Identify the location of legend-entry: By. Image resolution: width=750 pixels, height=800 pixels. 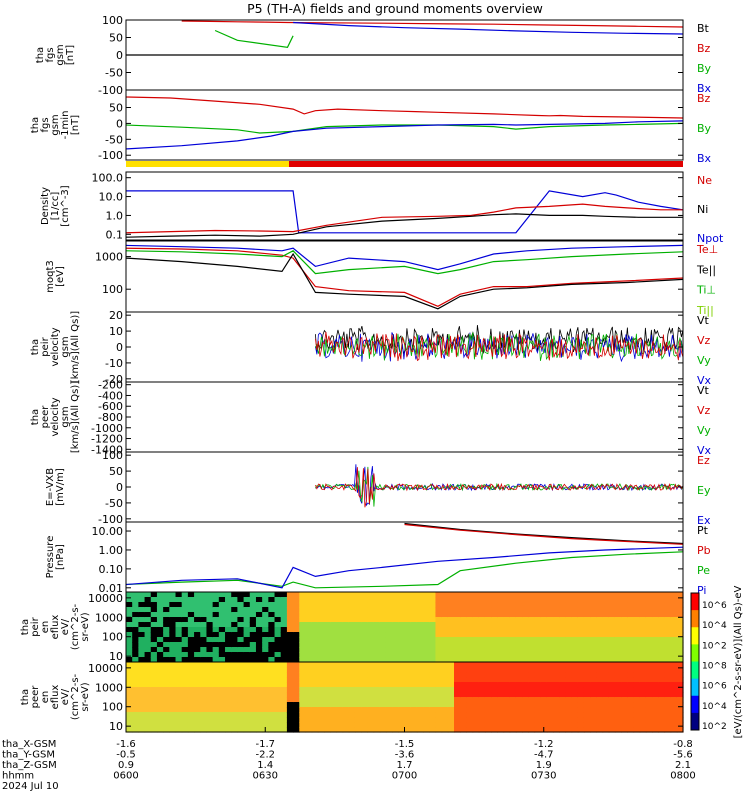
(704, 128).